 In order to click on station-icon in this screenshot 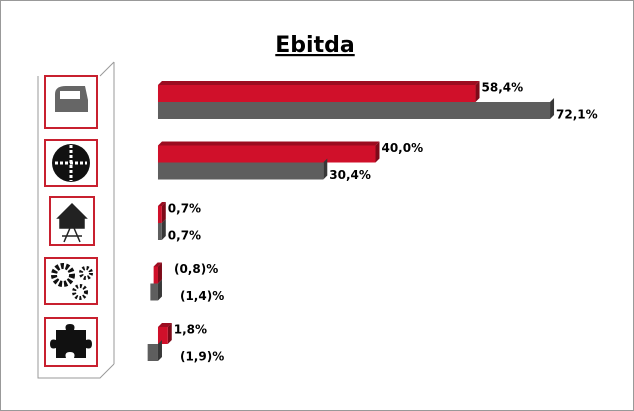, I will do `click(72, 222)`.